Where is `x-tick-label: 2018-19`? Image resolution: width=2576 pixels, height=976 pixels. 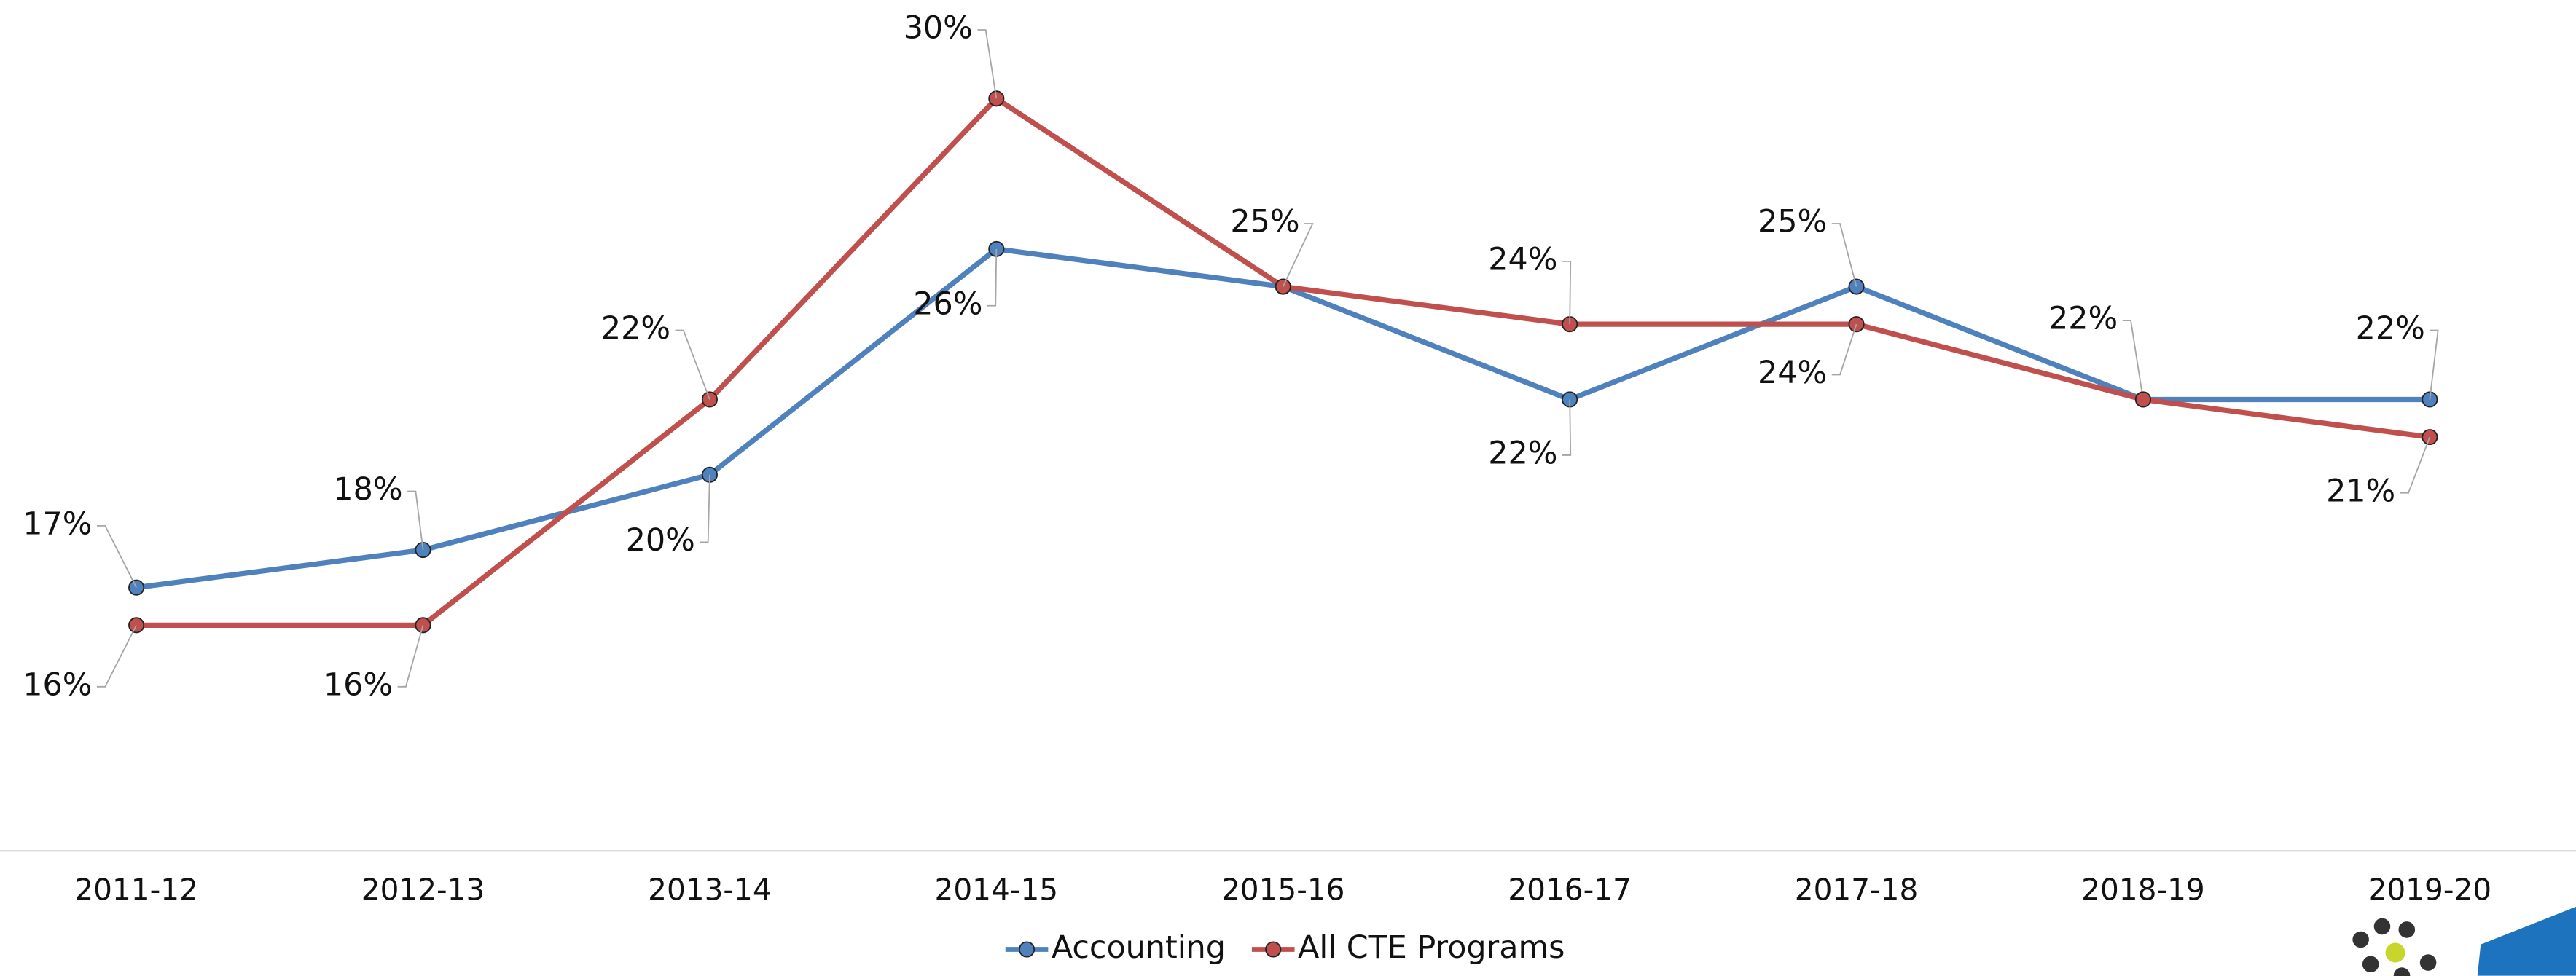
x-tick-label: 2018-19 is located at coordinates (2143, 890).